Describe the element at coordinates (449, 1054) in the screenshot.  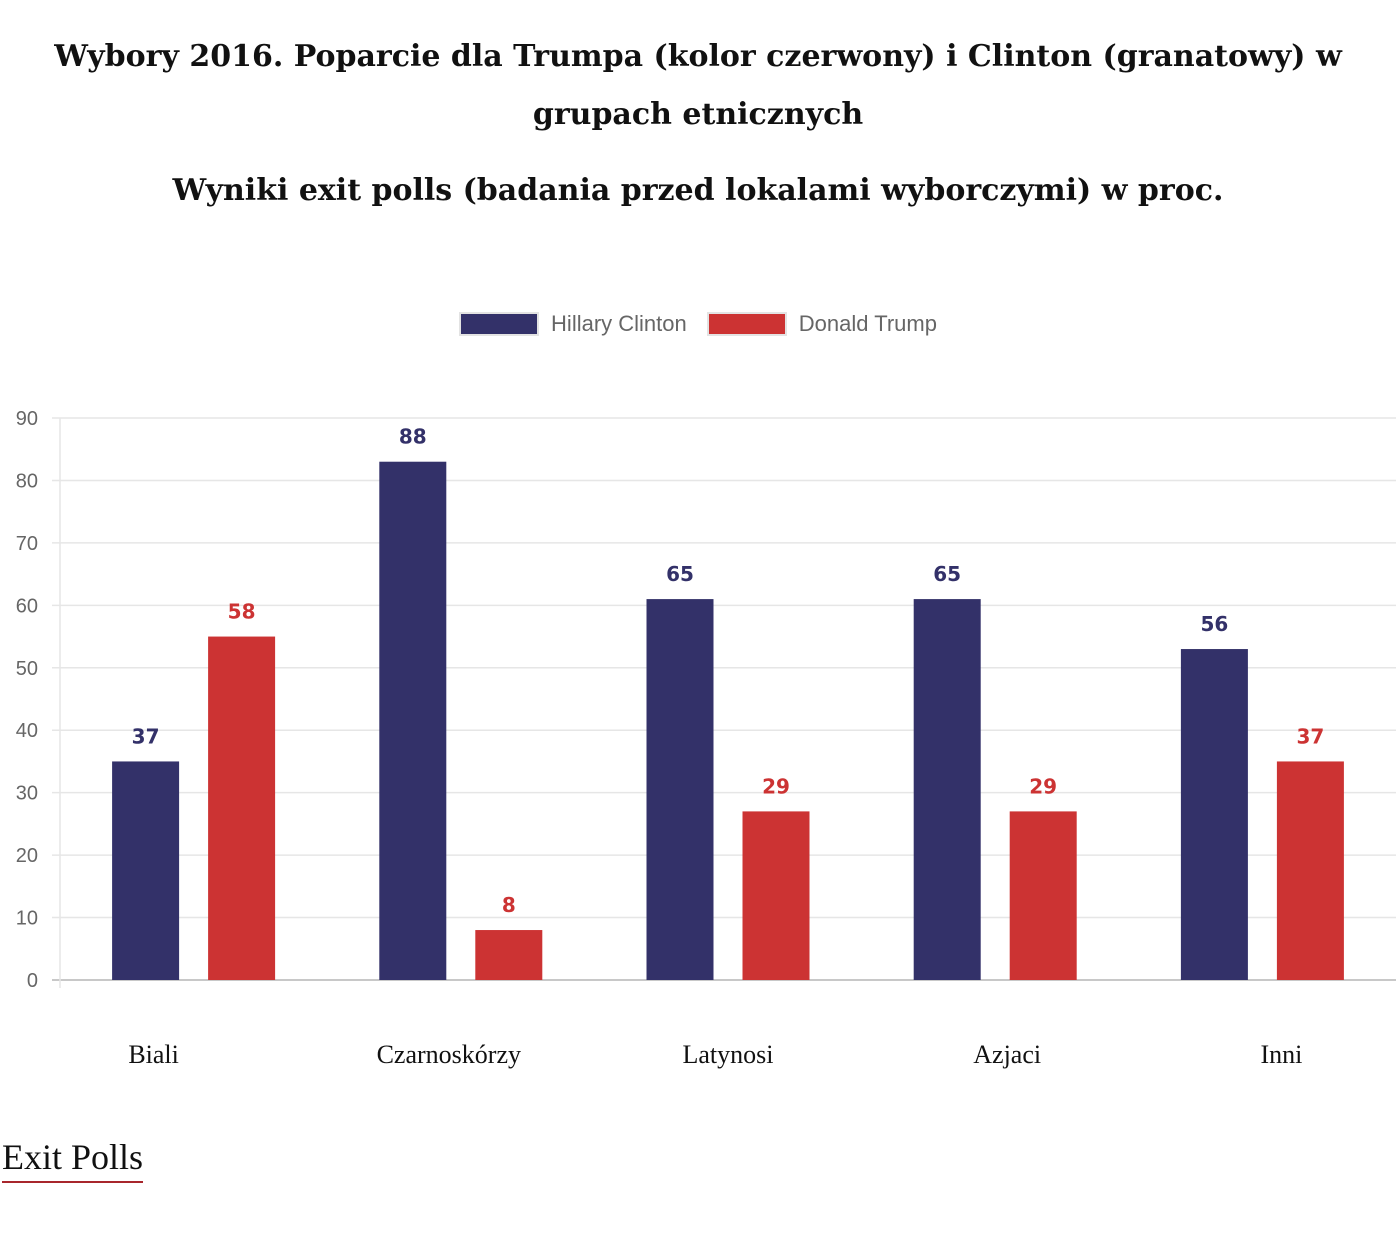
I see `x-tick-label: Czarnoskórzy` at that location.